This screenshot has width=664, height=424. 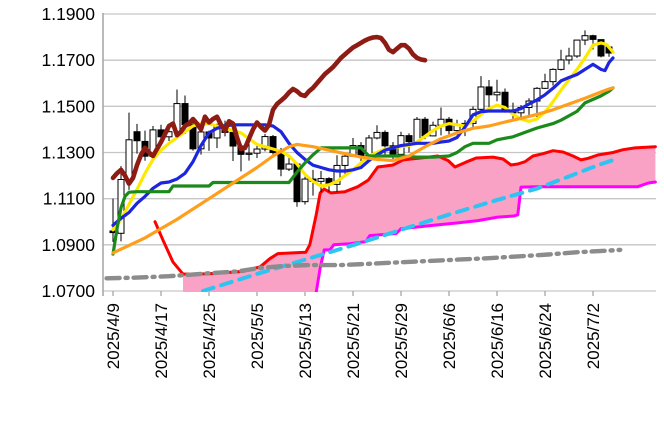 I want to click on y-axis-label: 1.1100, so click(x=69, y=199).